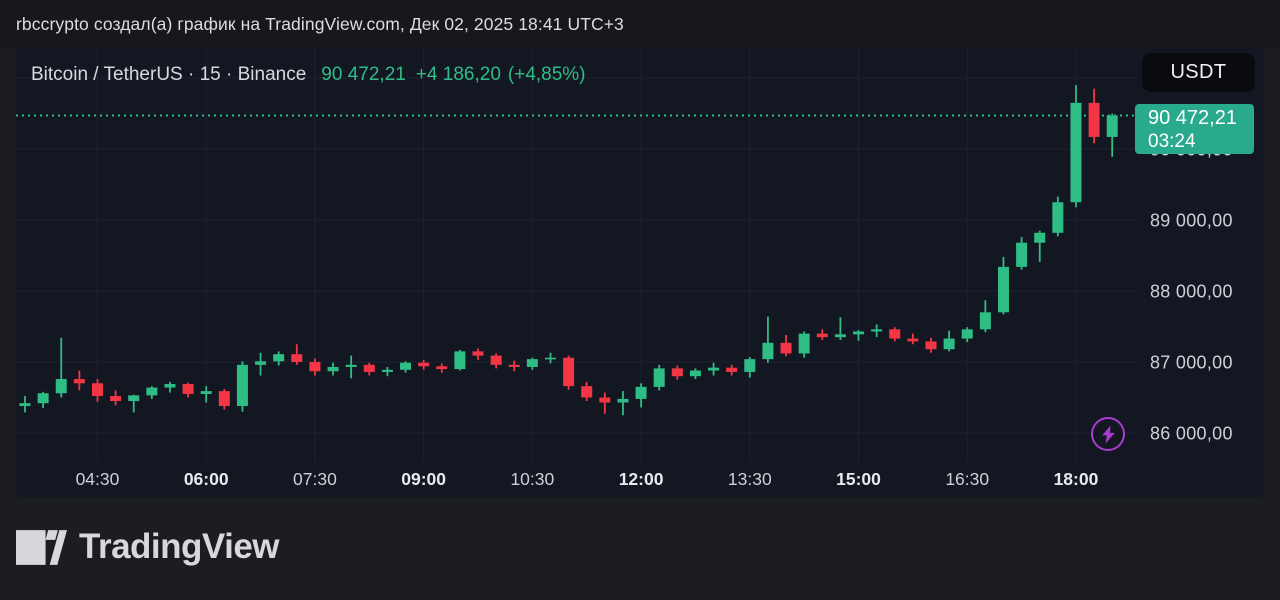 Image resolution: width=1280 pixels, height=600 pixels. What do you see at coordinates (1191, 434) in the screenshot?
I see `price-tick-label: 86 000,00` at bounding box center [1191, 434].